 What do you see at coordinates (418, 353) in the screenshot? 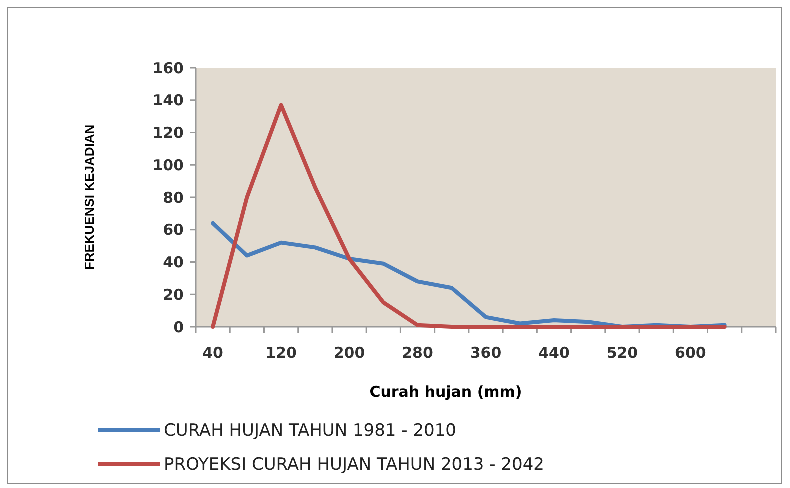
I see `x-tick-label: 280` at bounding box center [418, 353].